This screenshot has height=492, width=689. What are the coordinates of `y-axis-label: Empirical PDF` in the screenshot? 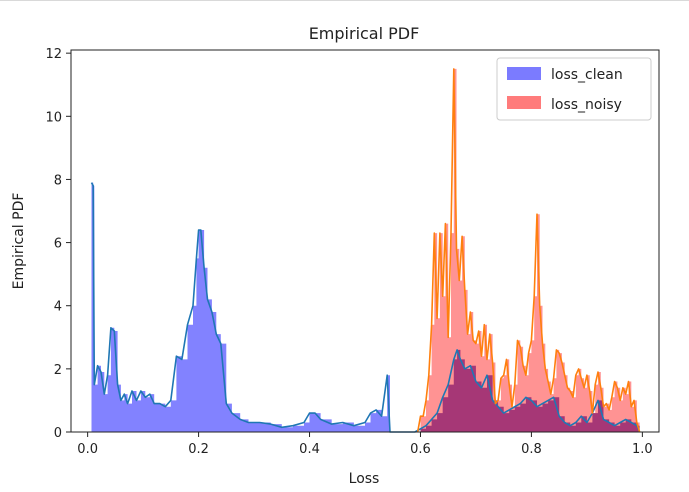 It's located at (19, 241).